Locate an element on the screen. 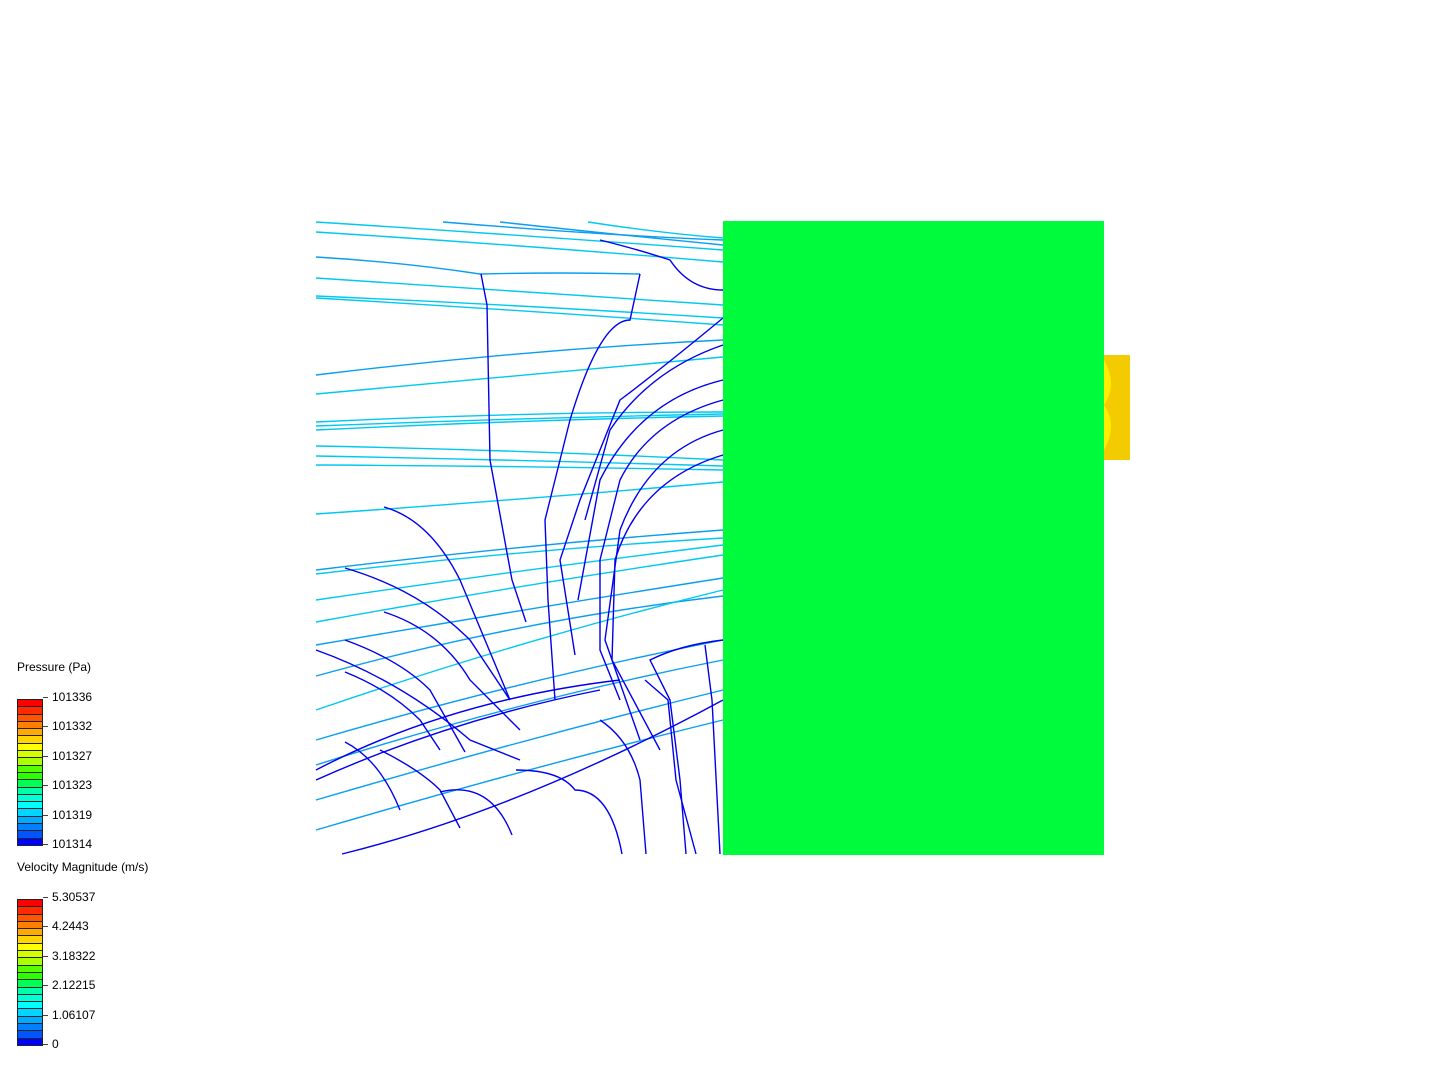 The height and width of the screenshot is (1080, 1440). tick-label: 5.30537 is located at coordinates (74, 897).